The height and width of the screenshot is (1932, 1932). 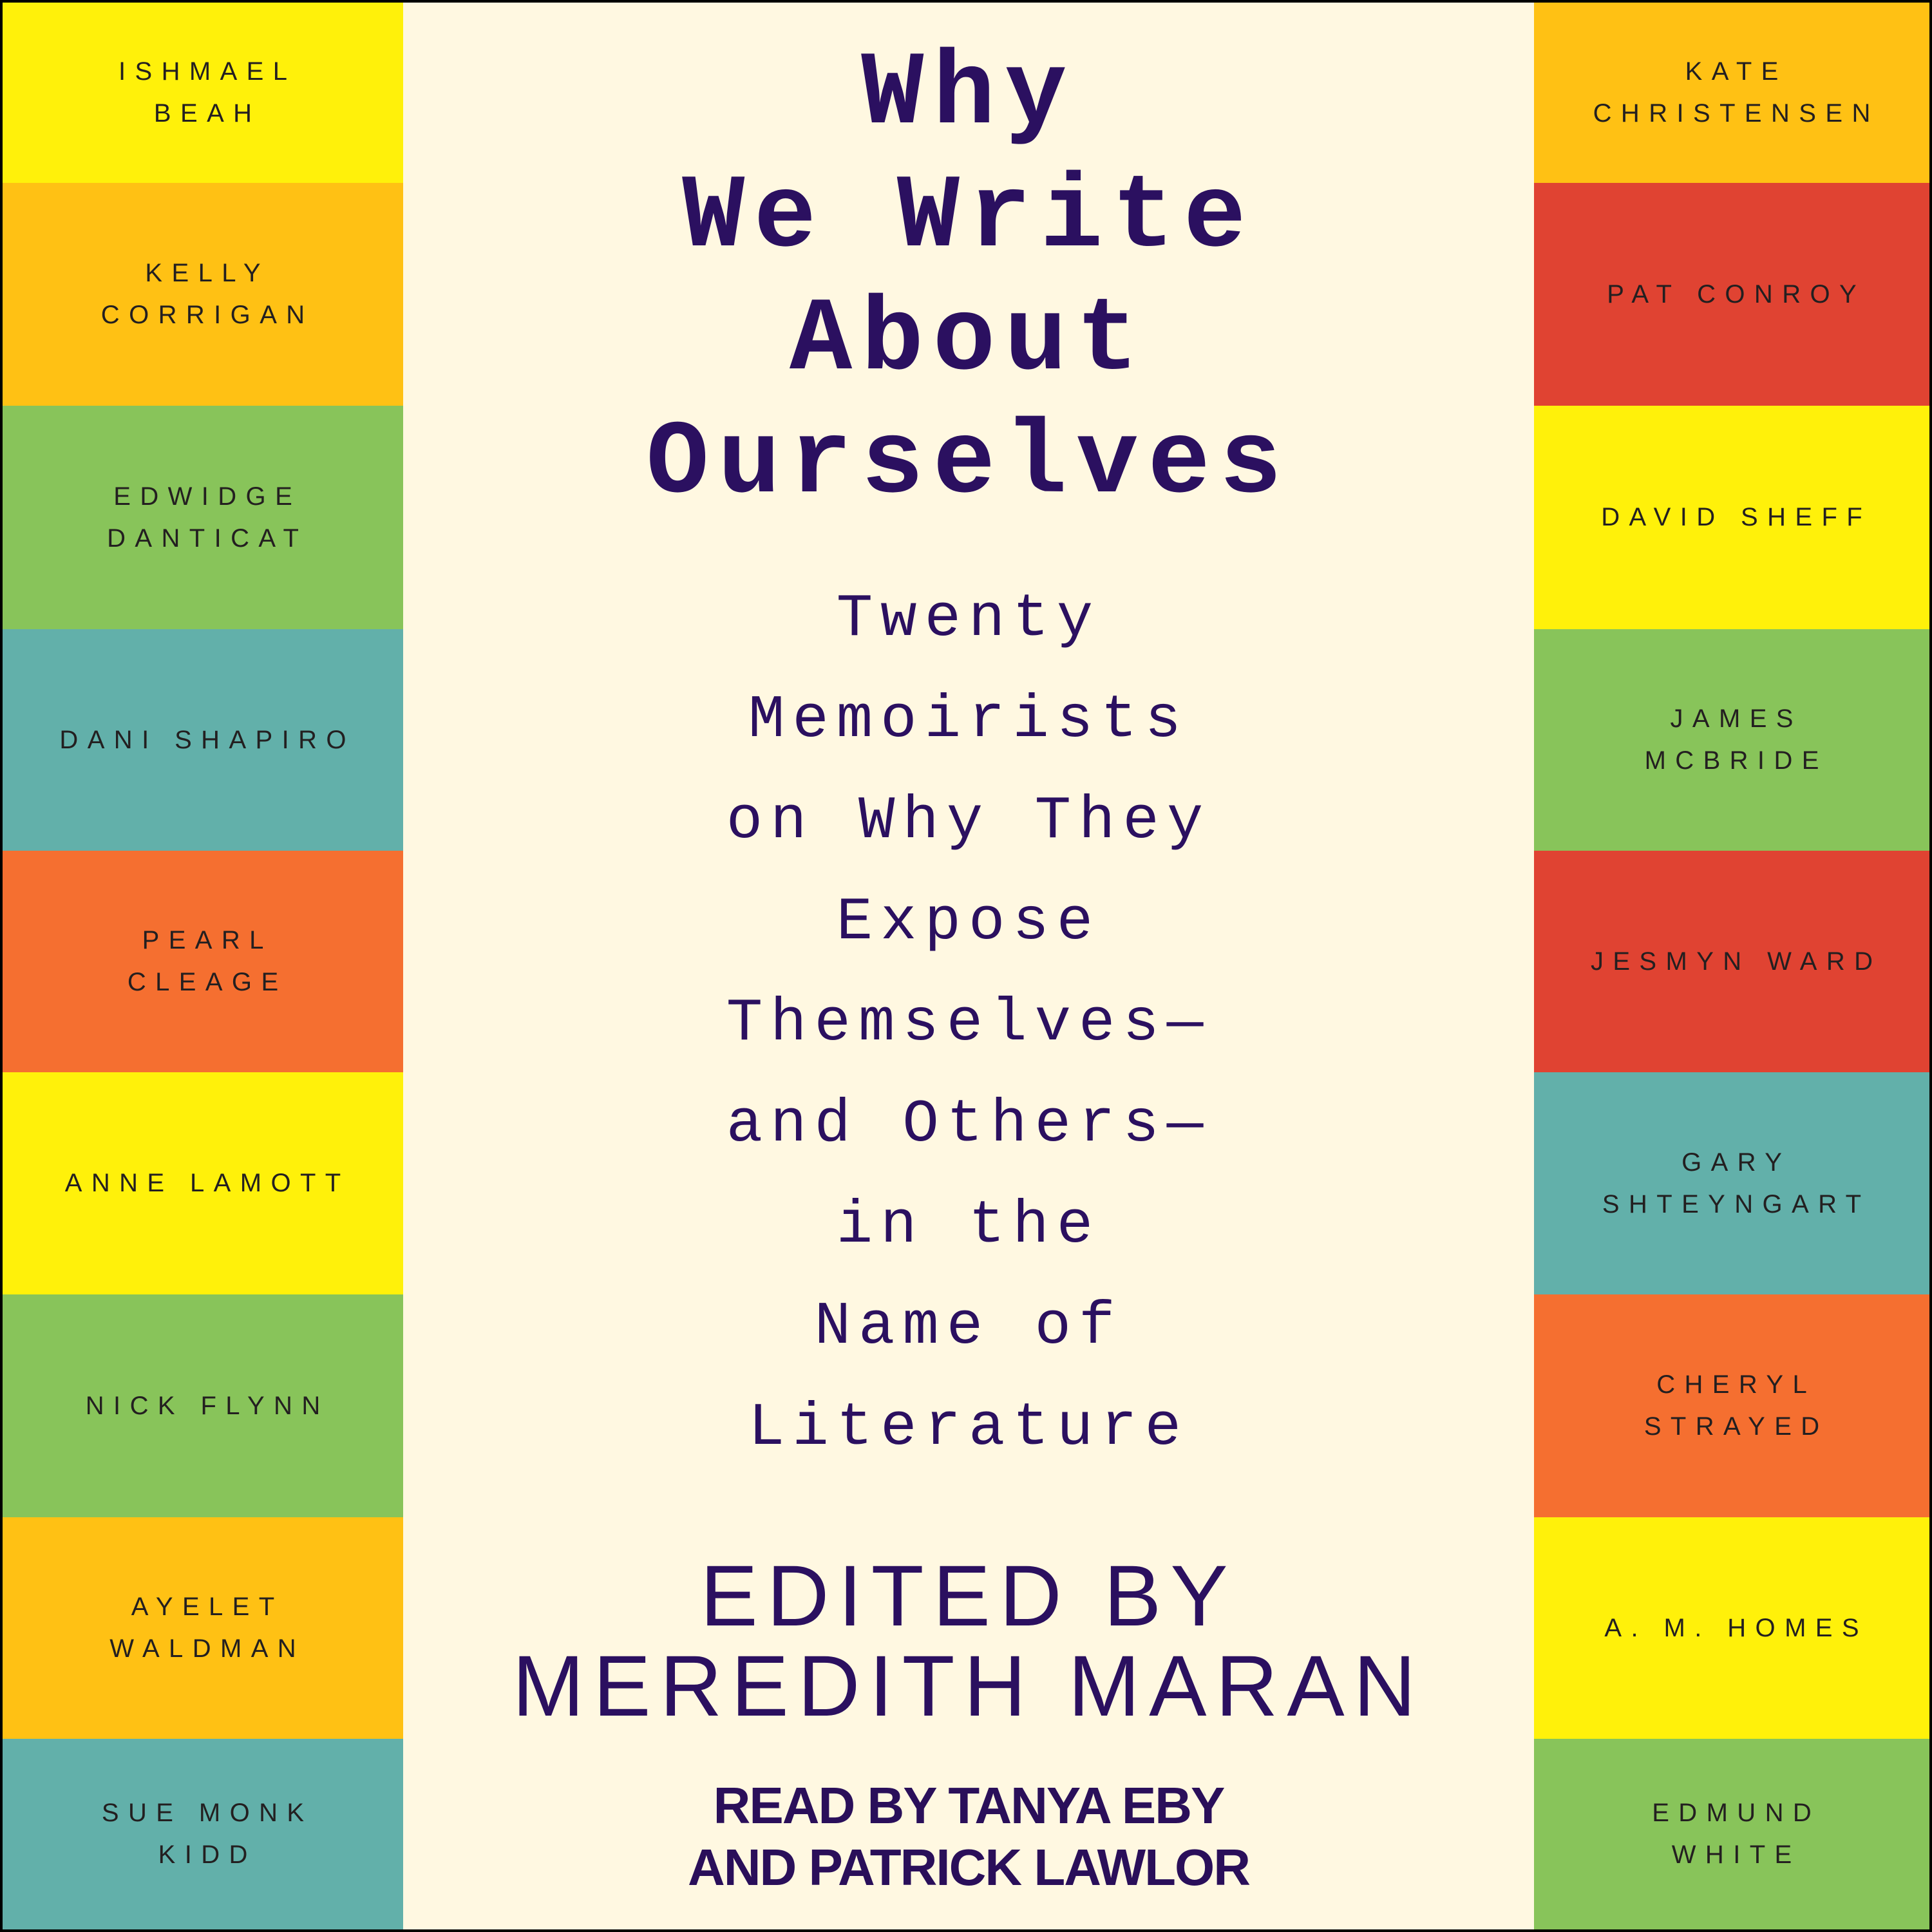 What do you see at coordinates (1736, 760) in the screenshot?
I see `author-name: MCBRIDE` at bounding box center [1736, 760].